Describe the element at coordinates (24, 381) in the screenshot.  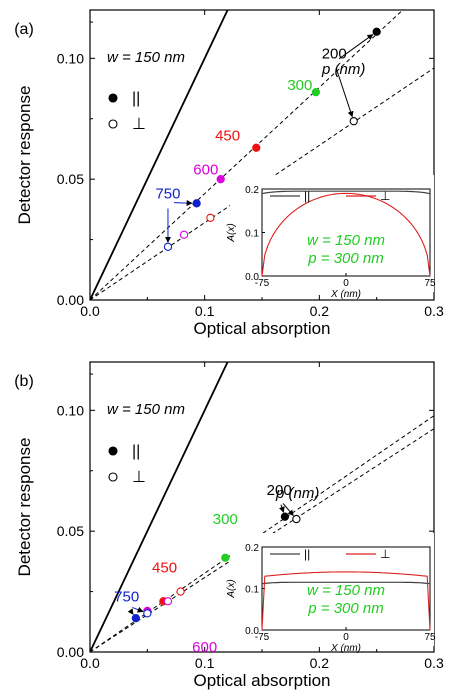
I see `panel-label: (b)` at that location.